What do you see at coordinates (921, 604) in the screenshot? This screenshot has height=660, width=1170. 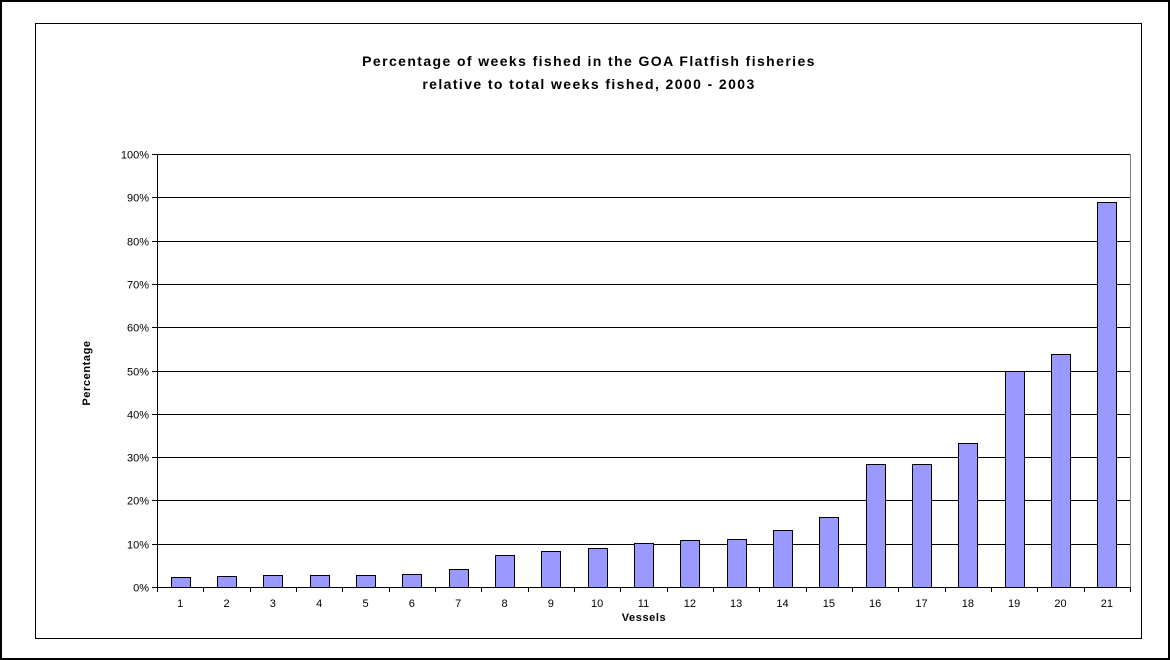 I see `x-tick-label: 17` at bounding box center [921, 604].